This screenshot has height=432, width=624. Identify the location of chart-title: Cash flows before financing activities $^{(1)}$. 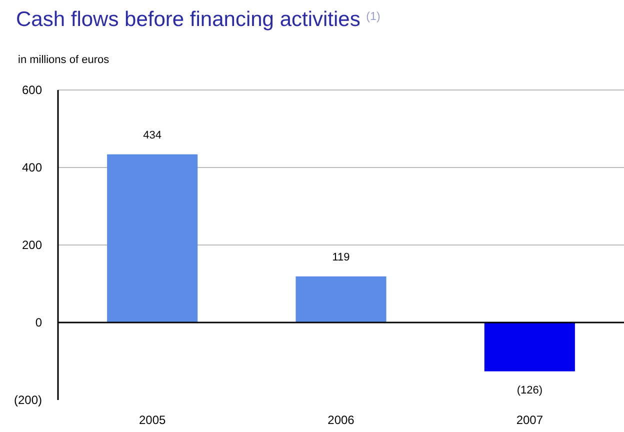
(198, 19).